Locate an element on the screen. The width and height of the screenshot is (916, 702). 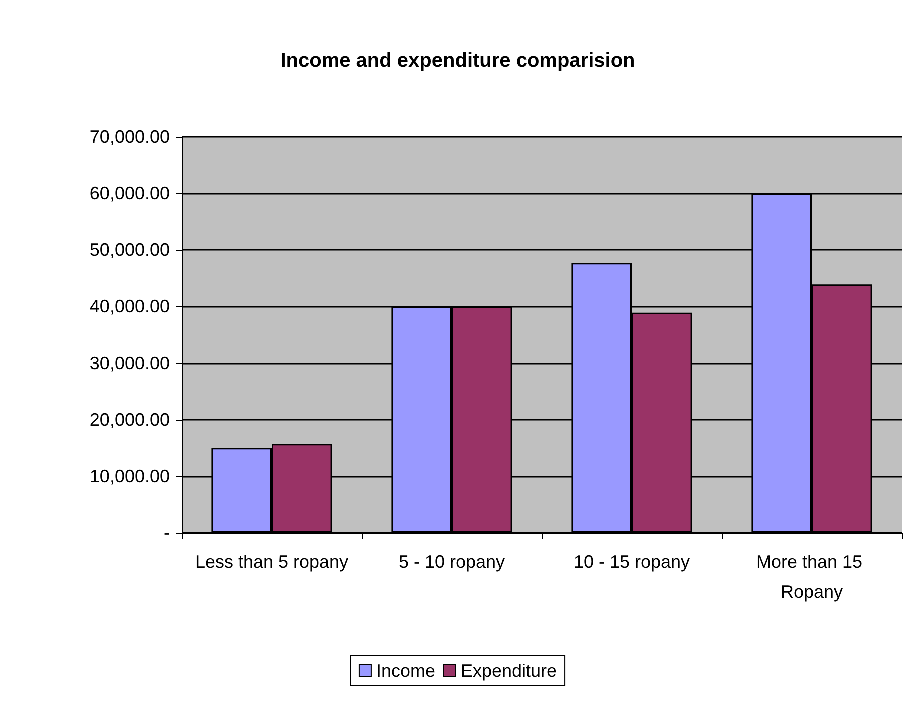
legend-label: Income is located at coordinates (406, 671).